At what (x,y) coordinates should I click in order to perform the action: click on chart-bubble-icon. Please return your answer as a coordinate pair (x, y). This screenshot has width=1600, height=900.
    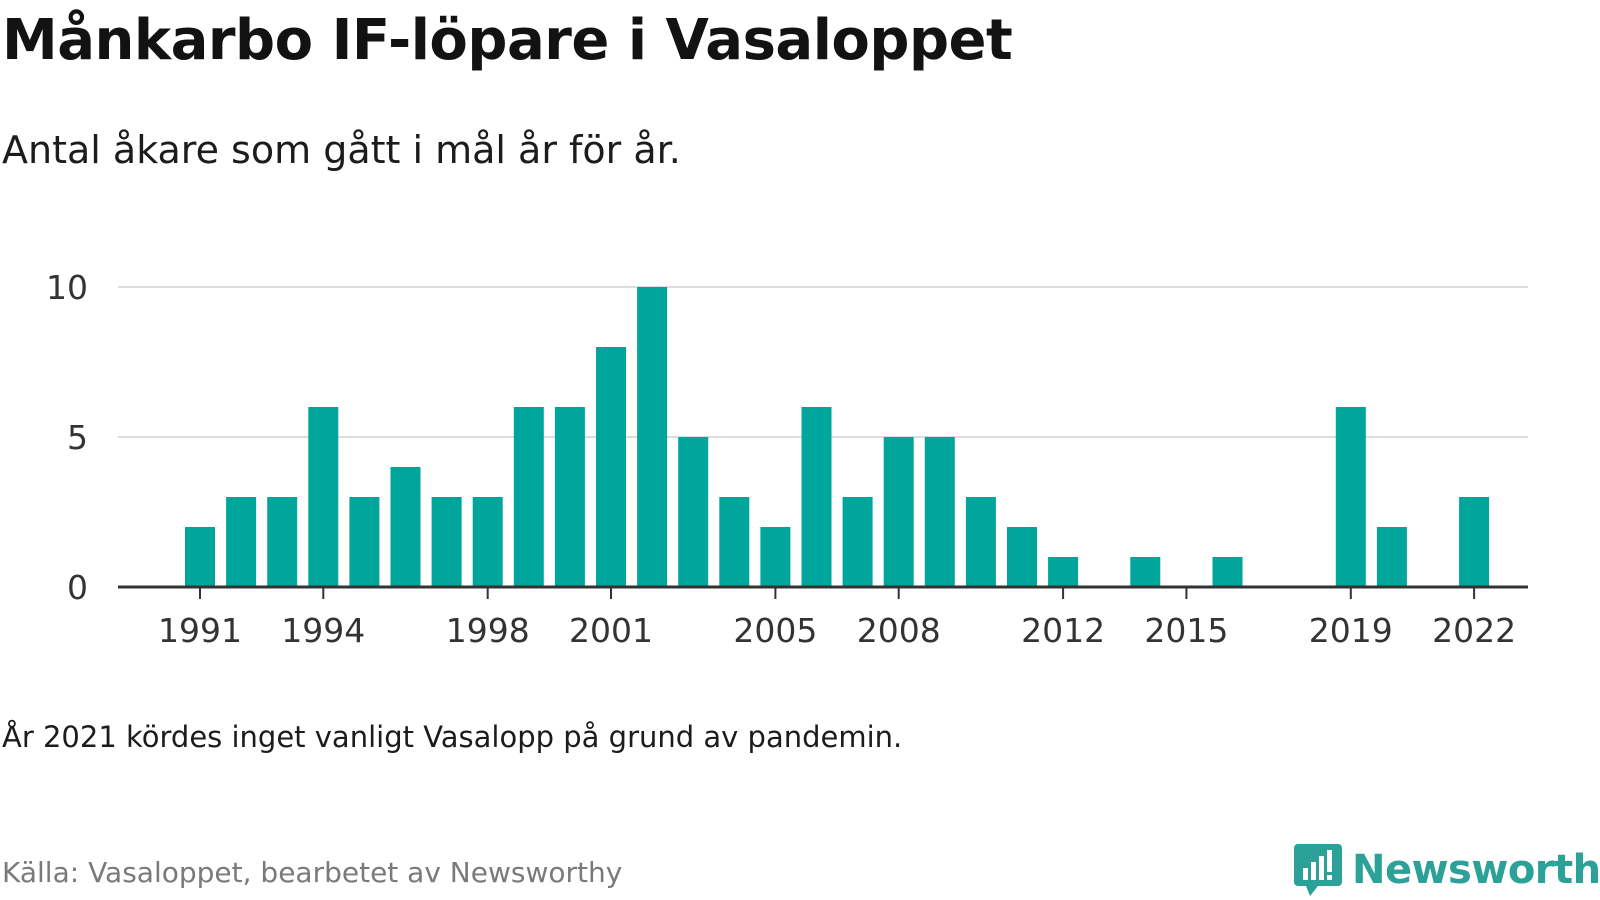
    Looking at the image, I should click on (1318, 870).